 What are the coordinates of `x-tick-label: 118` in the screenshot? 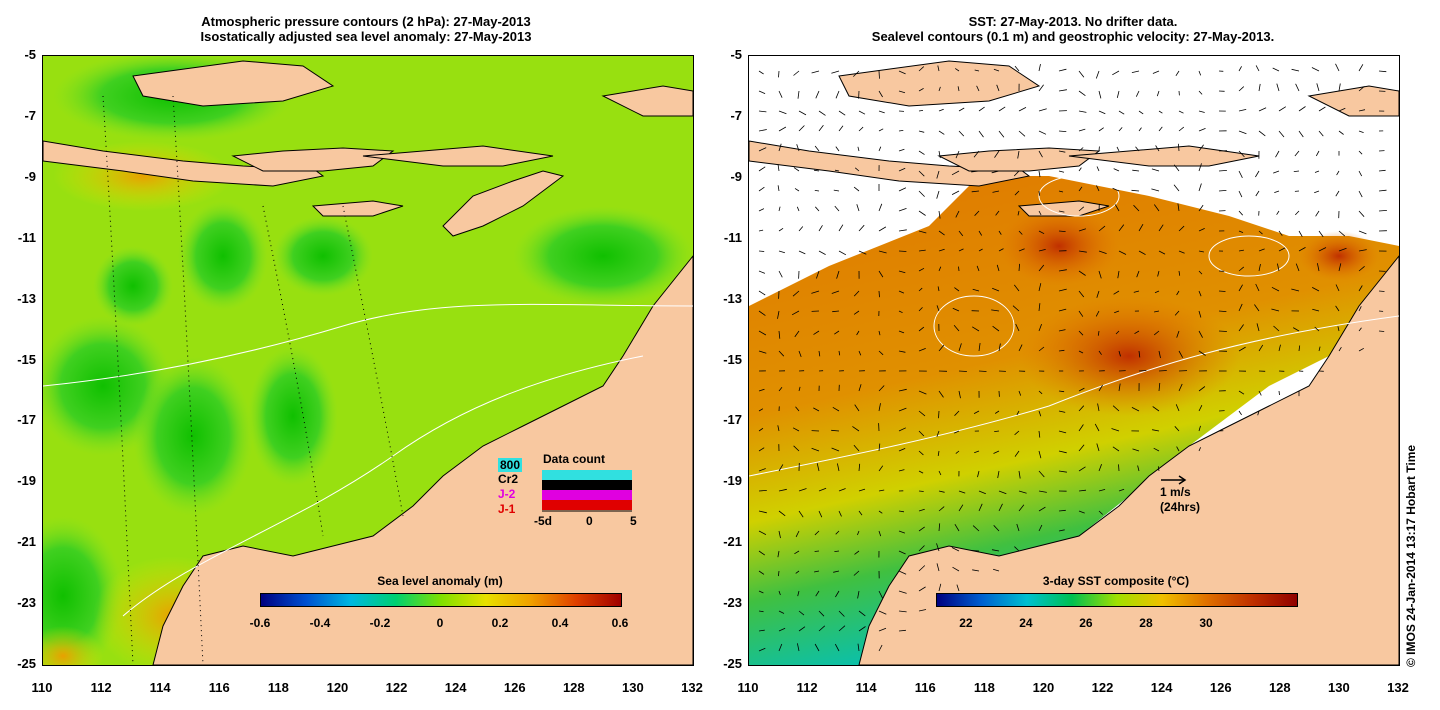 It's located at (278, 687).